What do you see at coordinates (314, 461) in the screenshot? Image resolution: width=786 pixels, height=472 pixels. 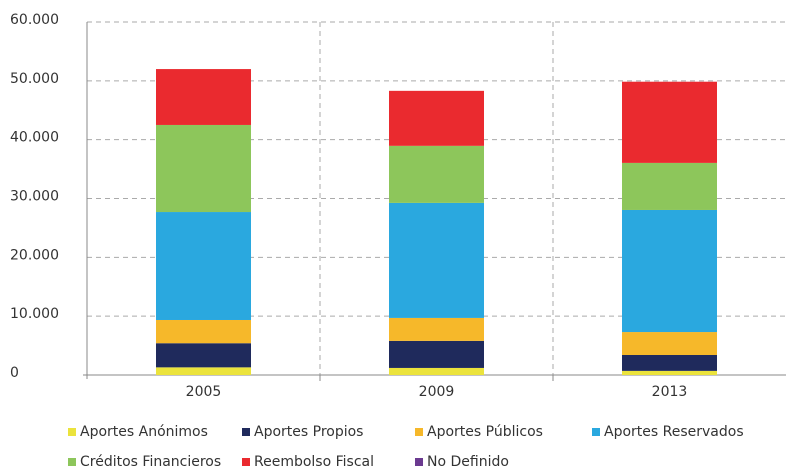 I see `legend-label: Reembolso Fiscal` at bounding box center [314, 461].